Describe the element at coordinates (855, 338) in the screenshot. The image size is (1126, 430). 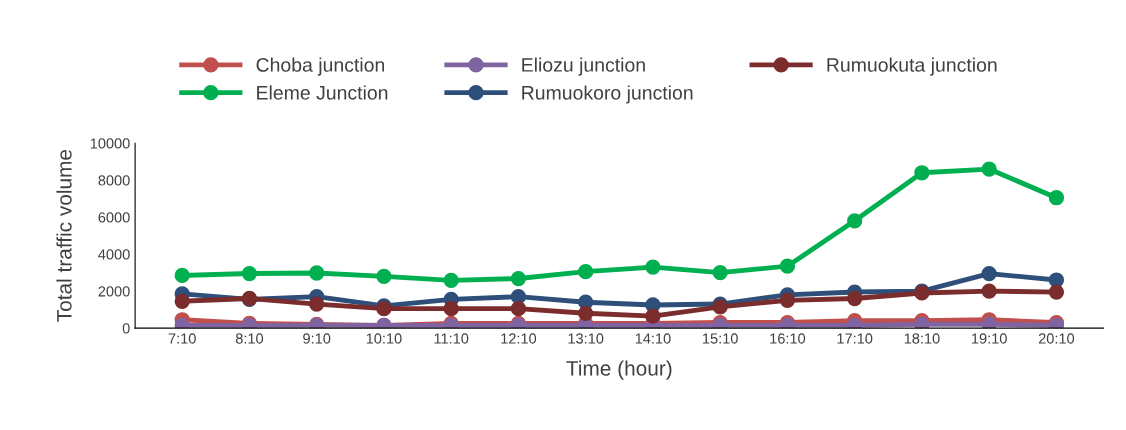
I see `x-tick-label: 17:10` at that location.